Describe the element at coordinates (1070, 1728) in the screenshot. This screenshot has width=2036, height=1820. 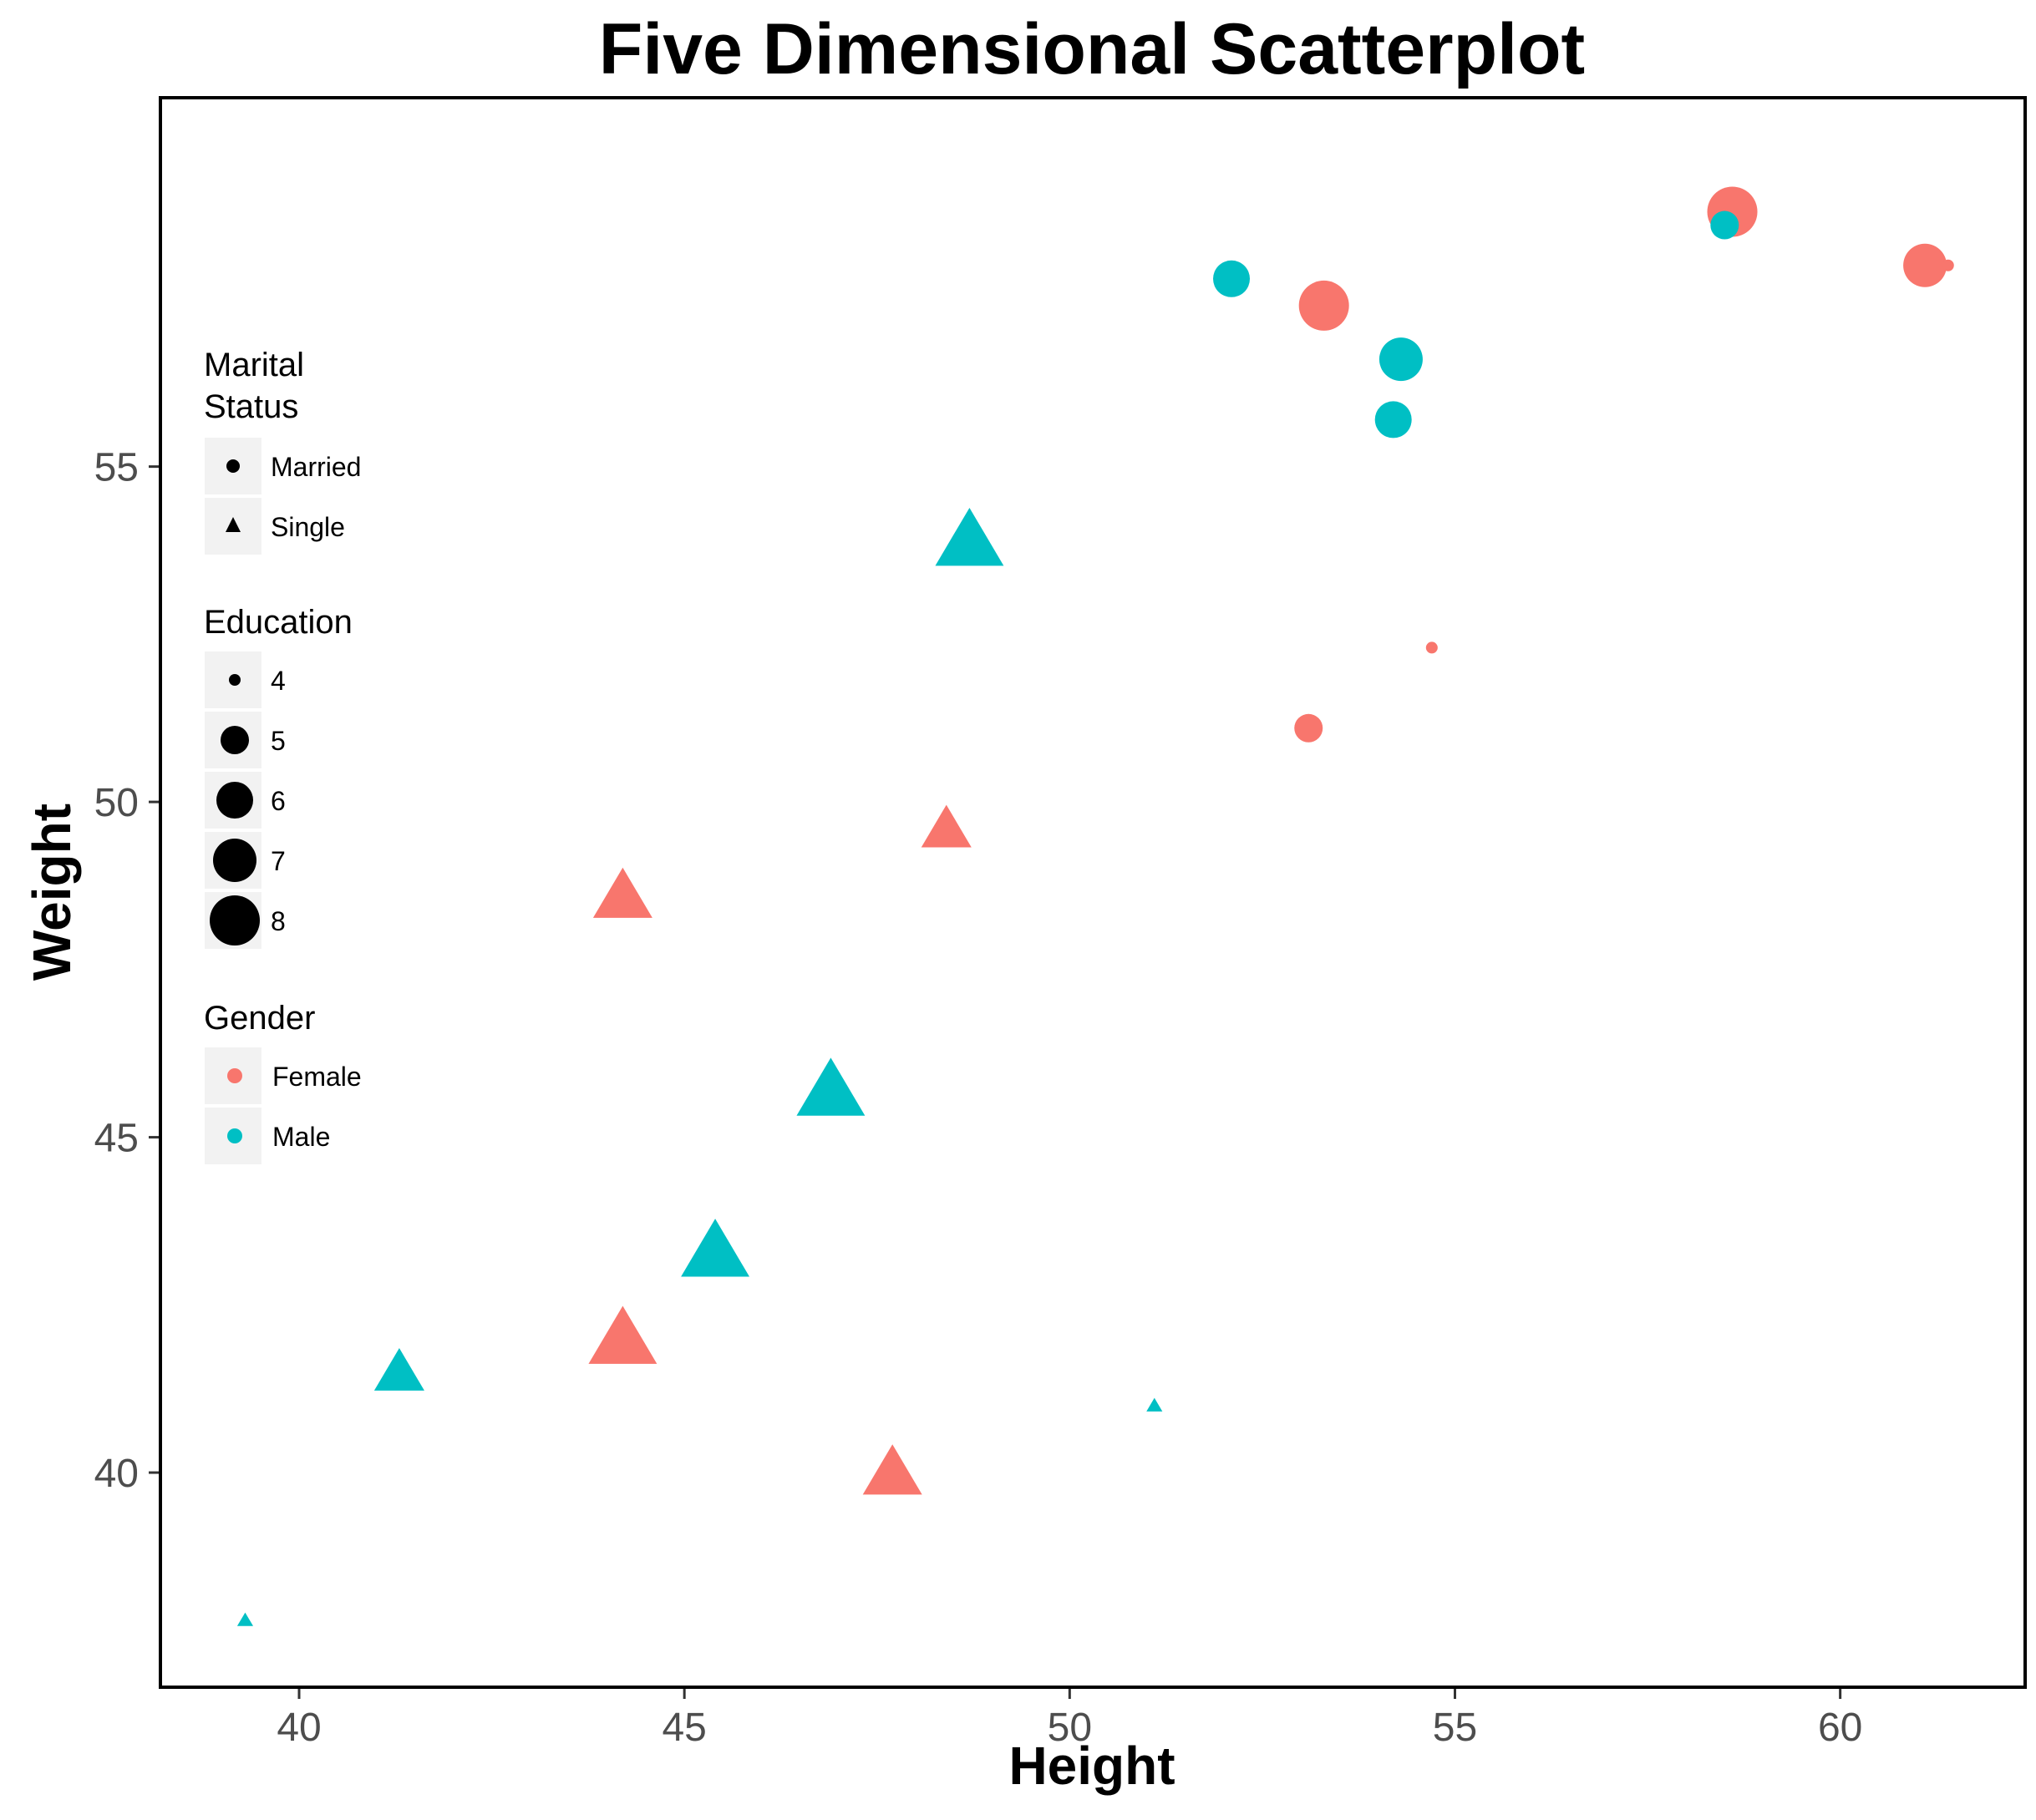
I see `x-tick-label: 50` at that location.